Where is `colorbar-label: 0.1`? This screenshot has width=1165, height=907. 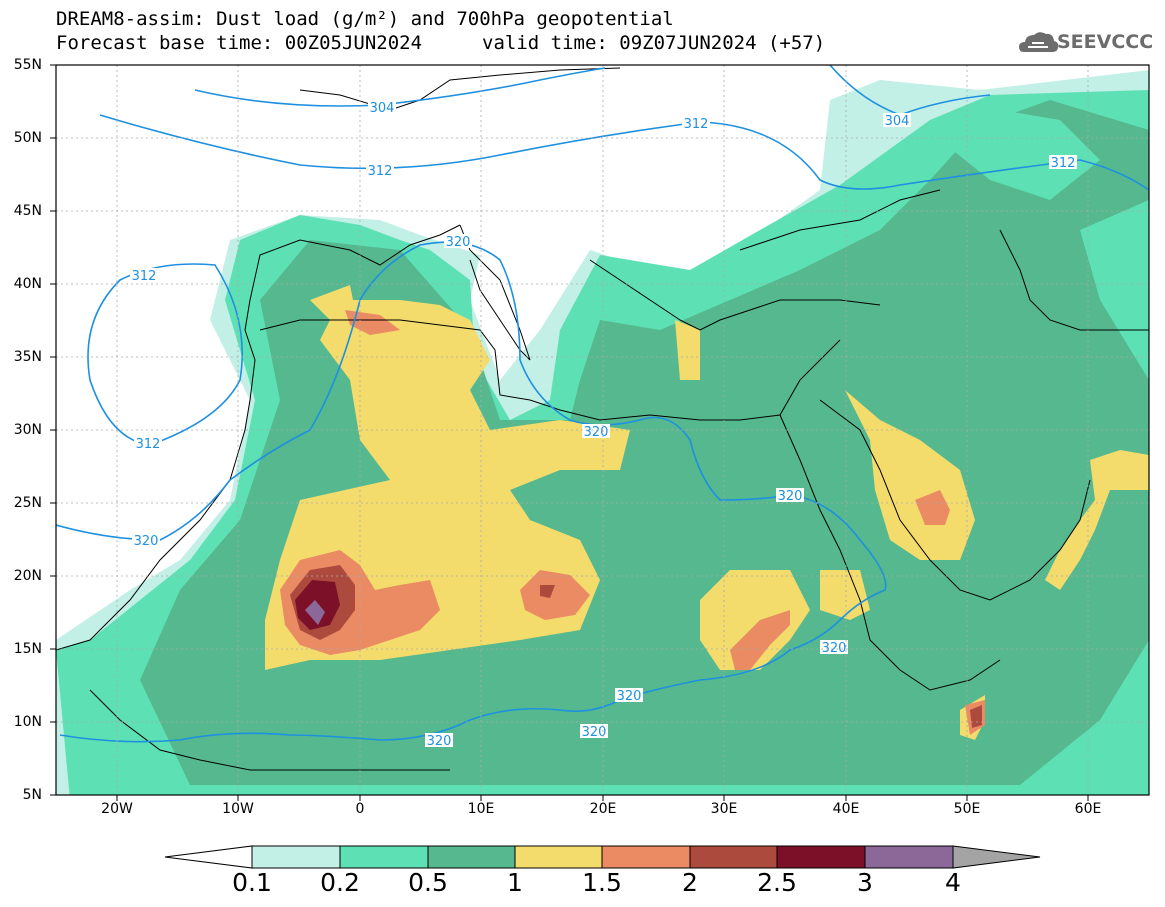
colorbar-label: 0.1 is located at coordinates (252, 882).